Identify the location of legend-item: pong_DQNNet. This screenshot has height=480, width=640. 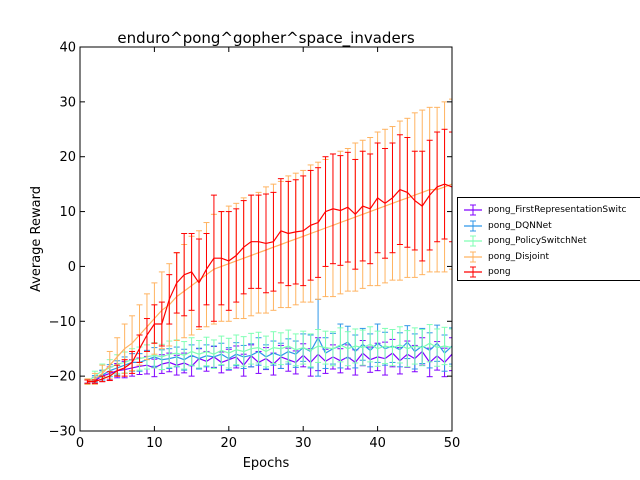
(507, 226).